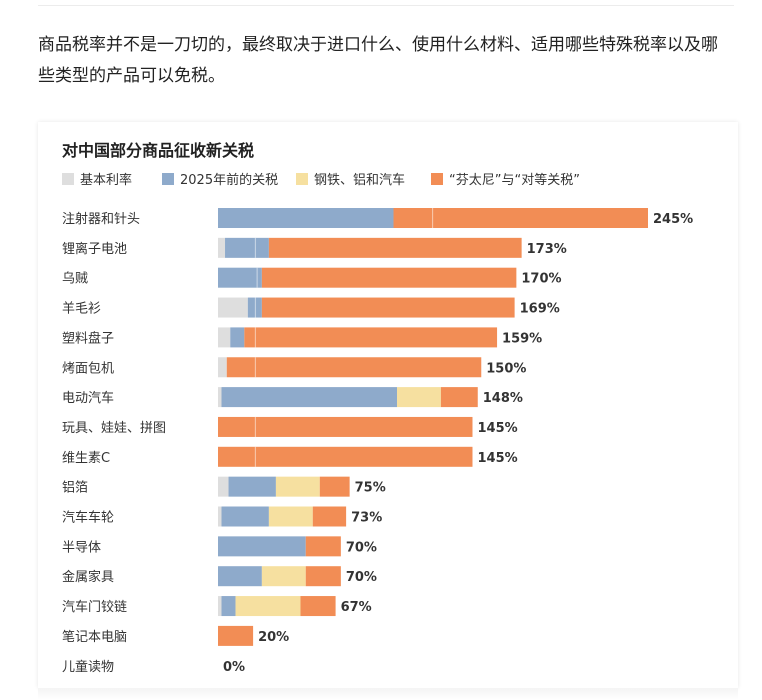 The width and height of the screenshot is (762, 700). What do you see at coordinates (88, 398) in the screenshot?
I see `category-label: 电动汽车` at bounding box center [88, 398].